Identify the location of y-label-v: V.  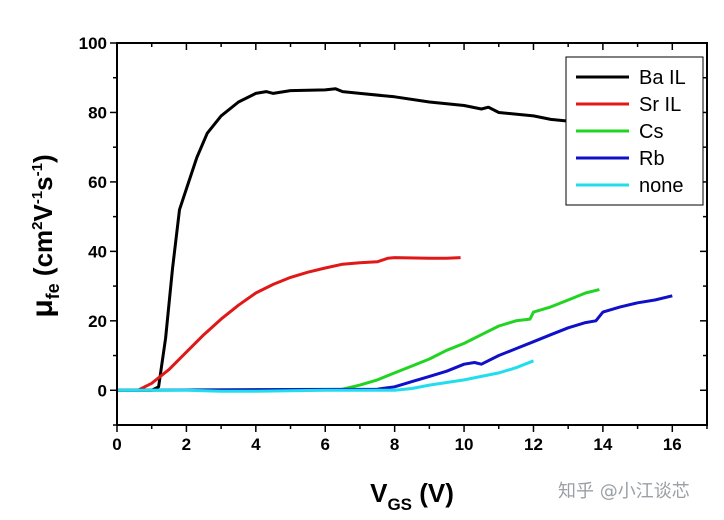
(43, 212).